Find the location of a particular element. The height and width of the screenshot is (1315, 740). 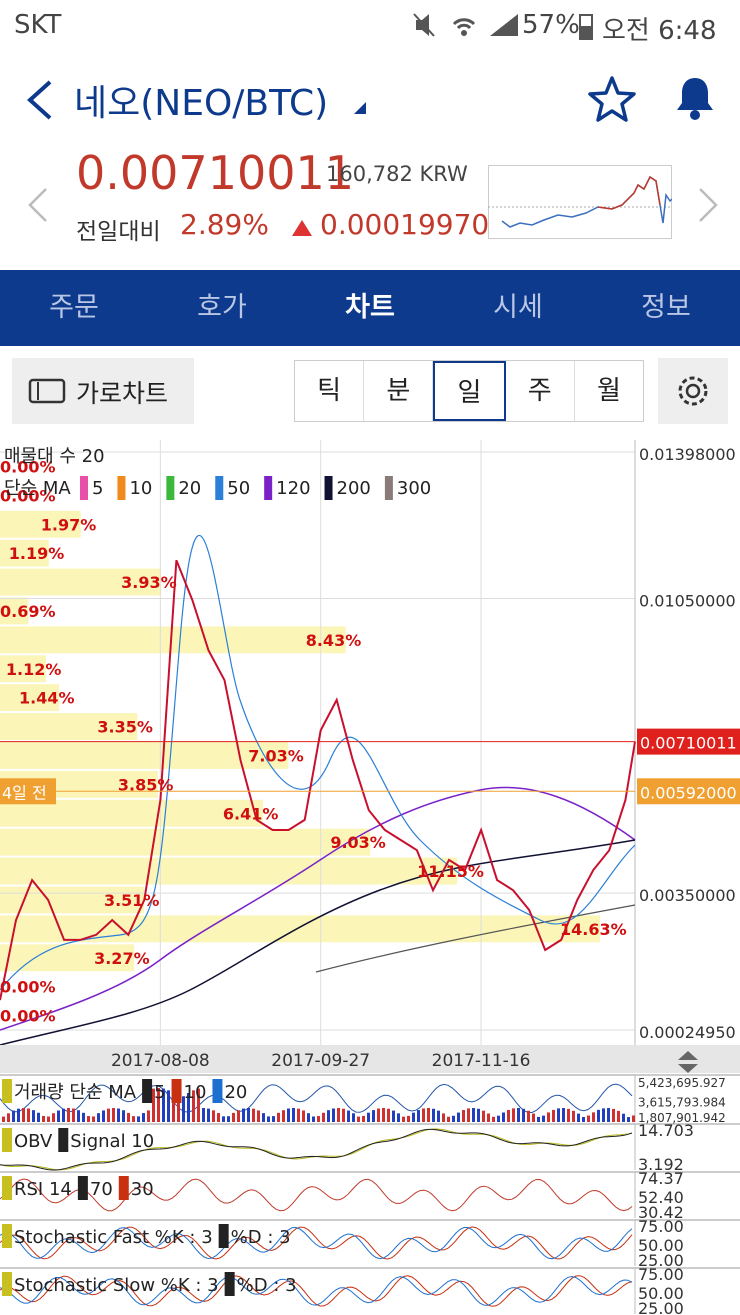

panel-label: RSI 14 is located at coordinates (43, 1189).